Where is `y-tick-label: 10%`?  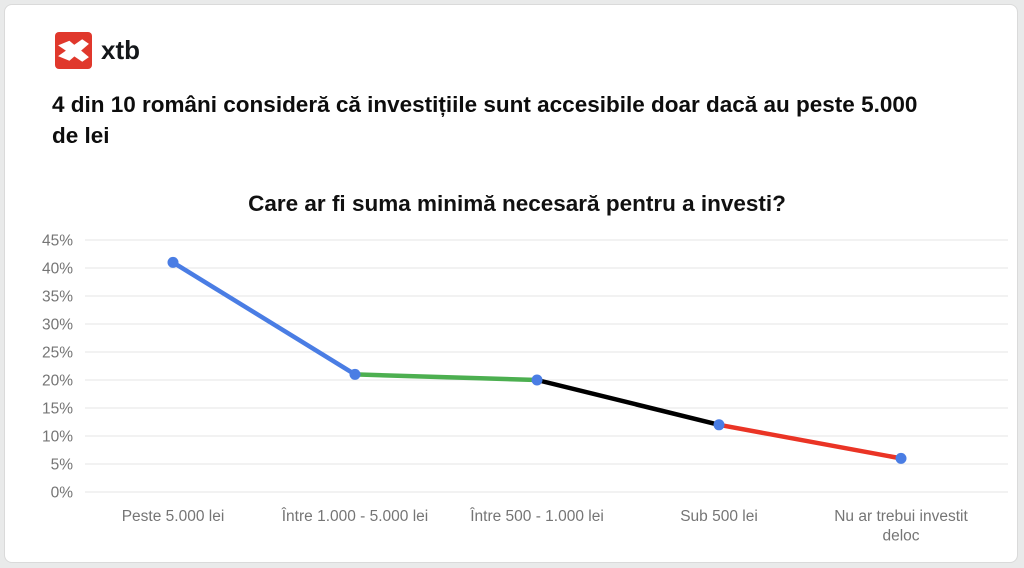 y-tick-label: 10% is located at coordinates (57, 437).